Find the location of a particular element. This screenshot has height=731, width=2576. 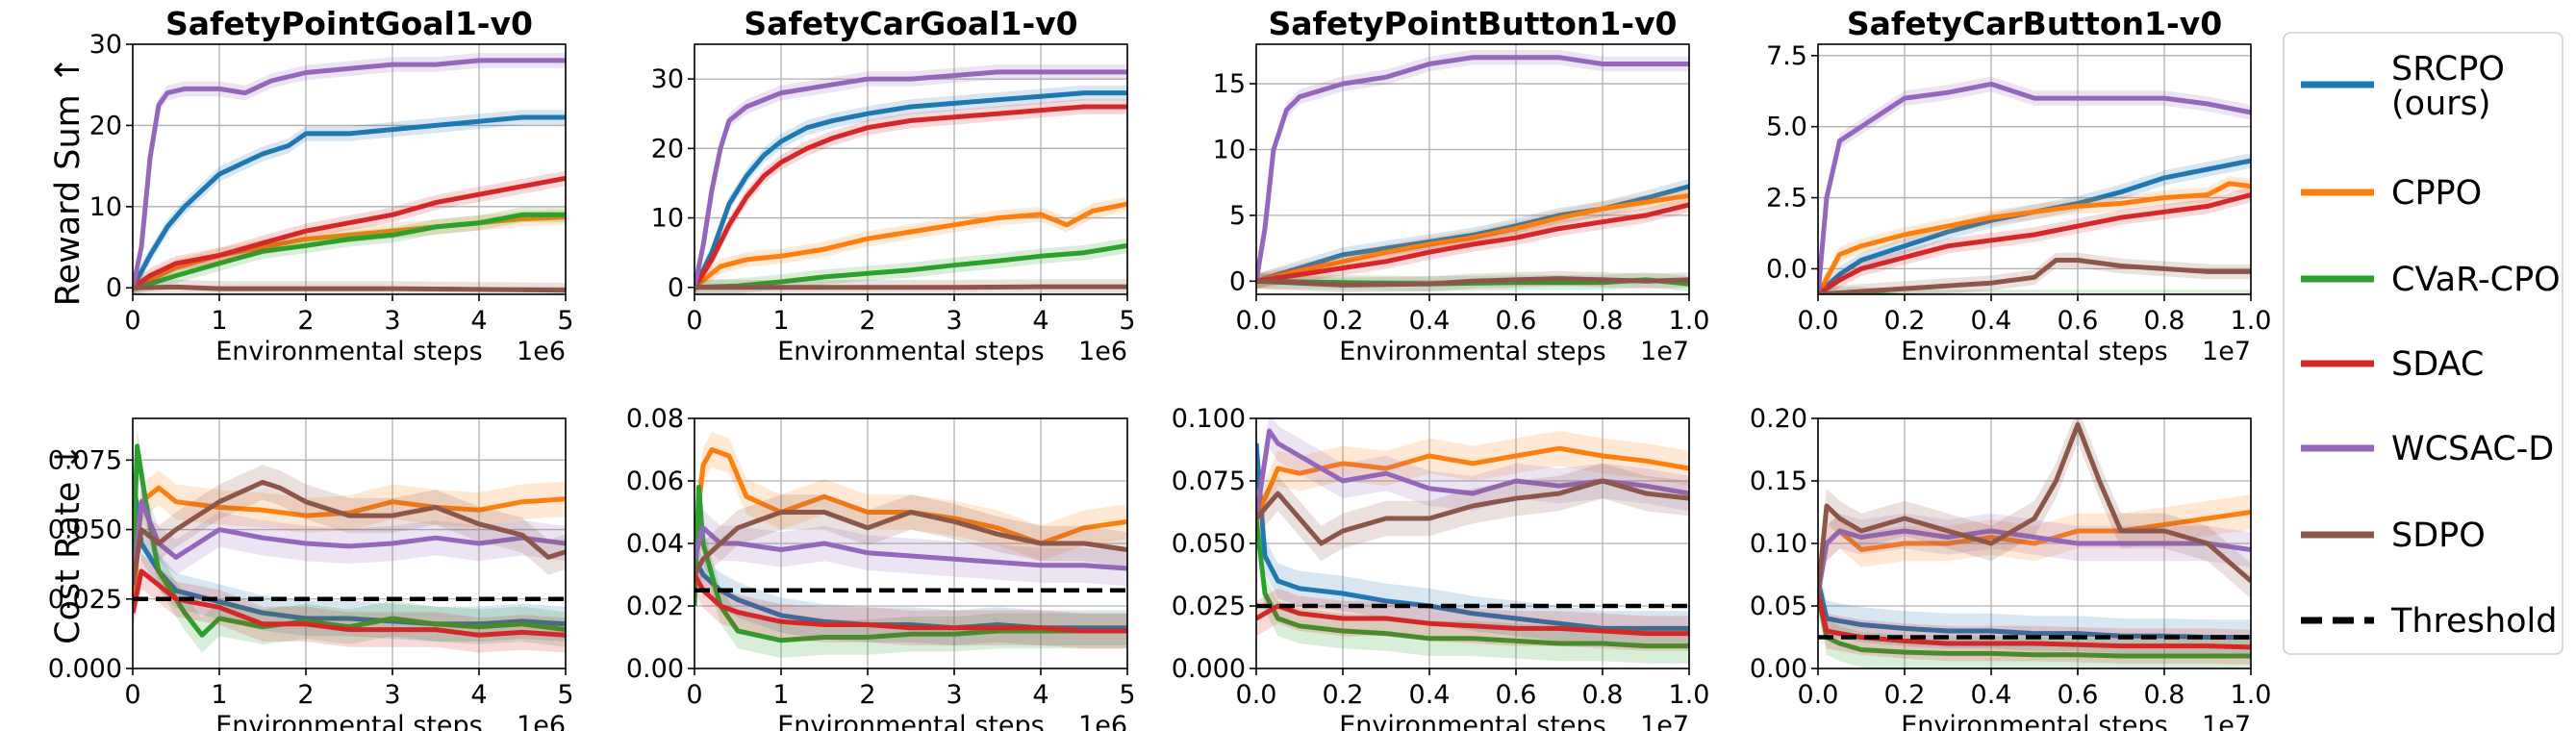

legend-label: SDPO is located at coordinates (2438, 536).